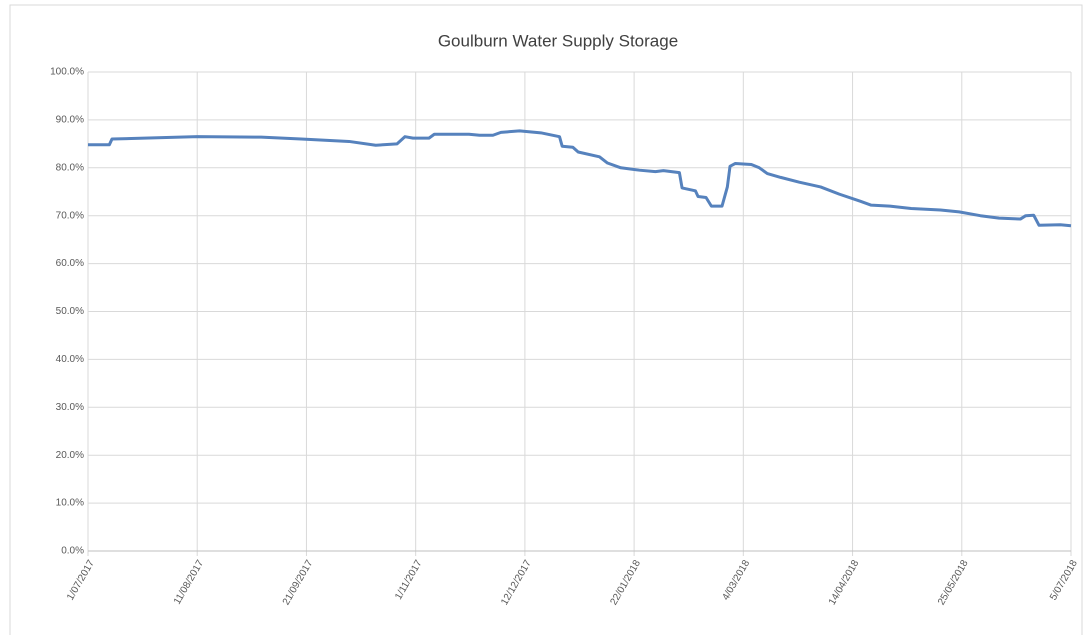  I want to click on y-tick-label: 10.0%, so click(70, 503).